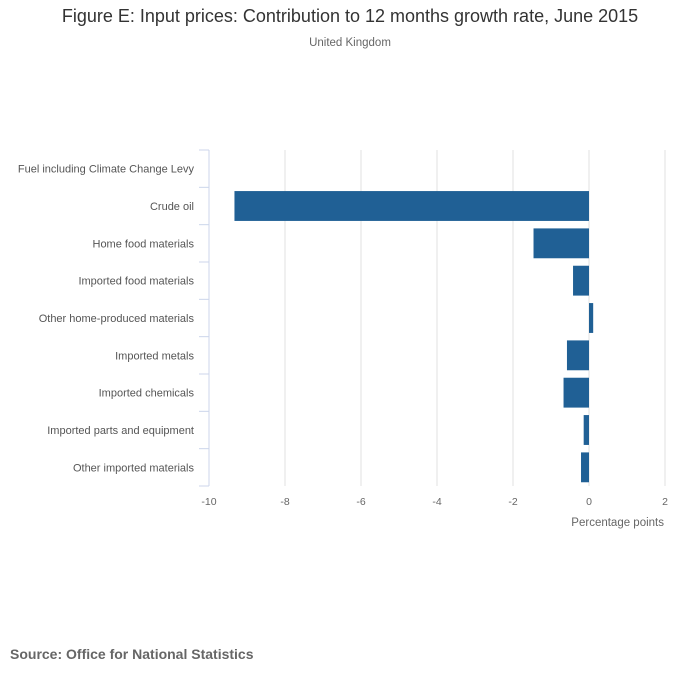 This screenshot has width=700, height=682. What do you see at coordinates (208, 502) in the screenshot?
I see `x-tick-label: -10` at bounding box center [208, 502].